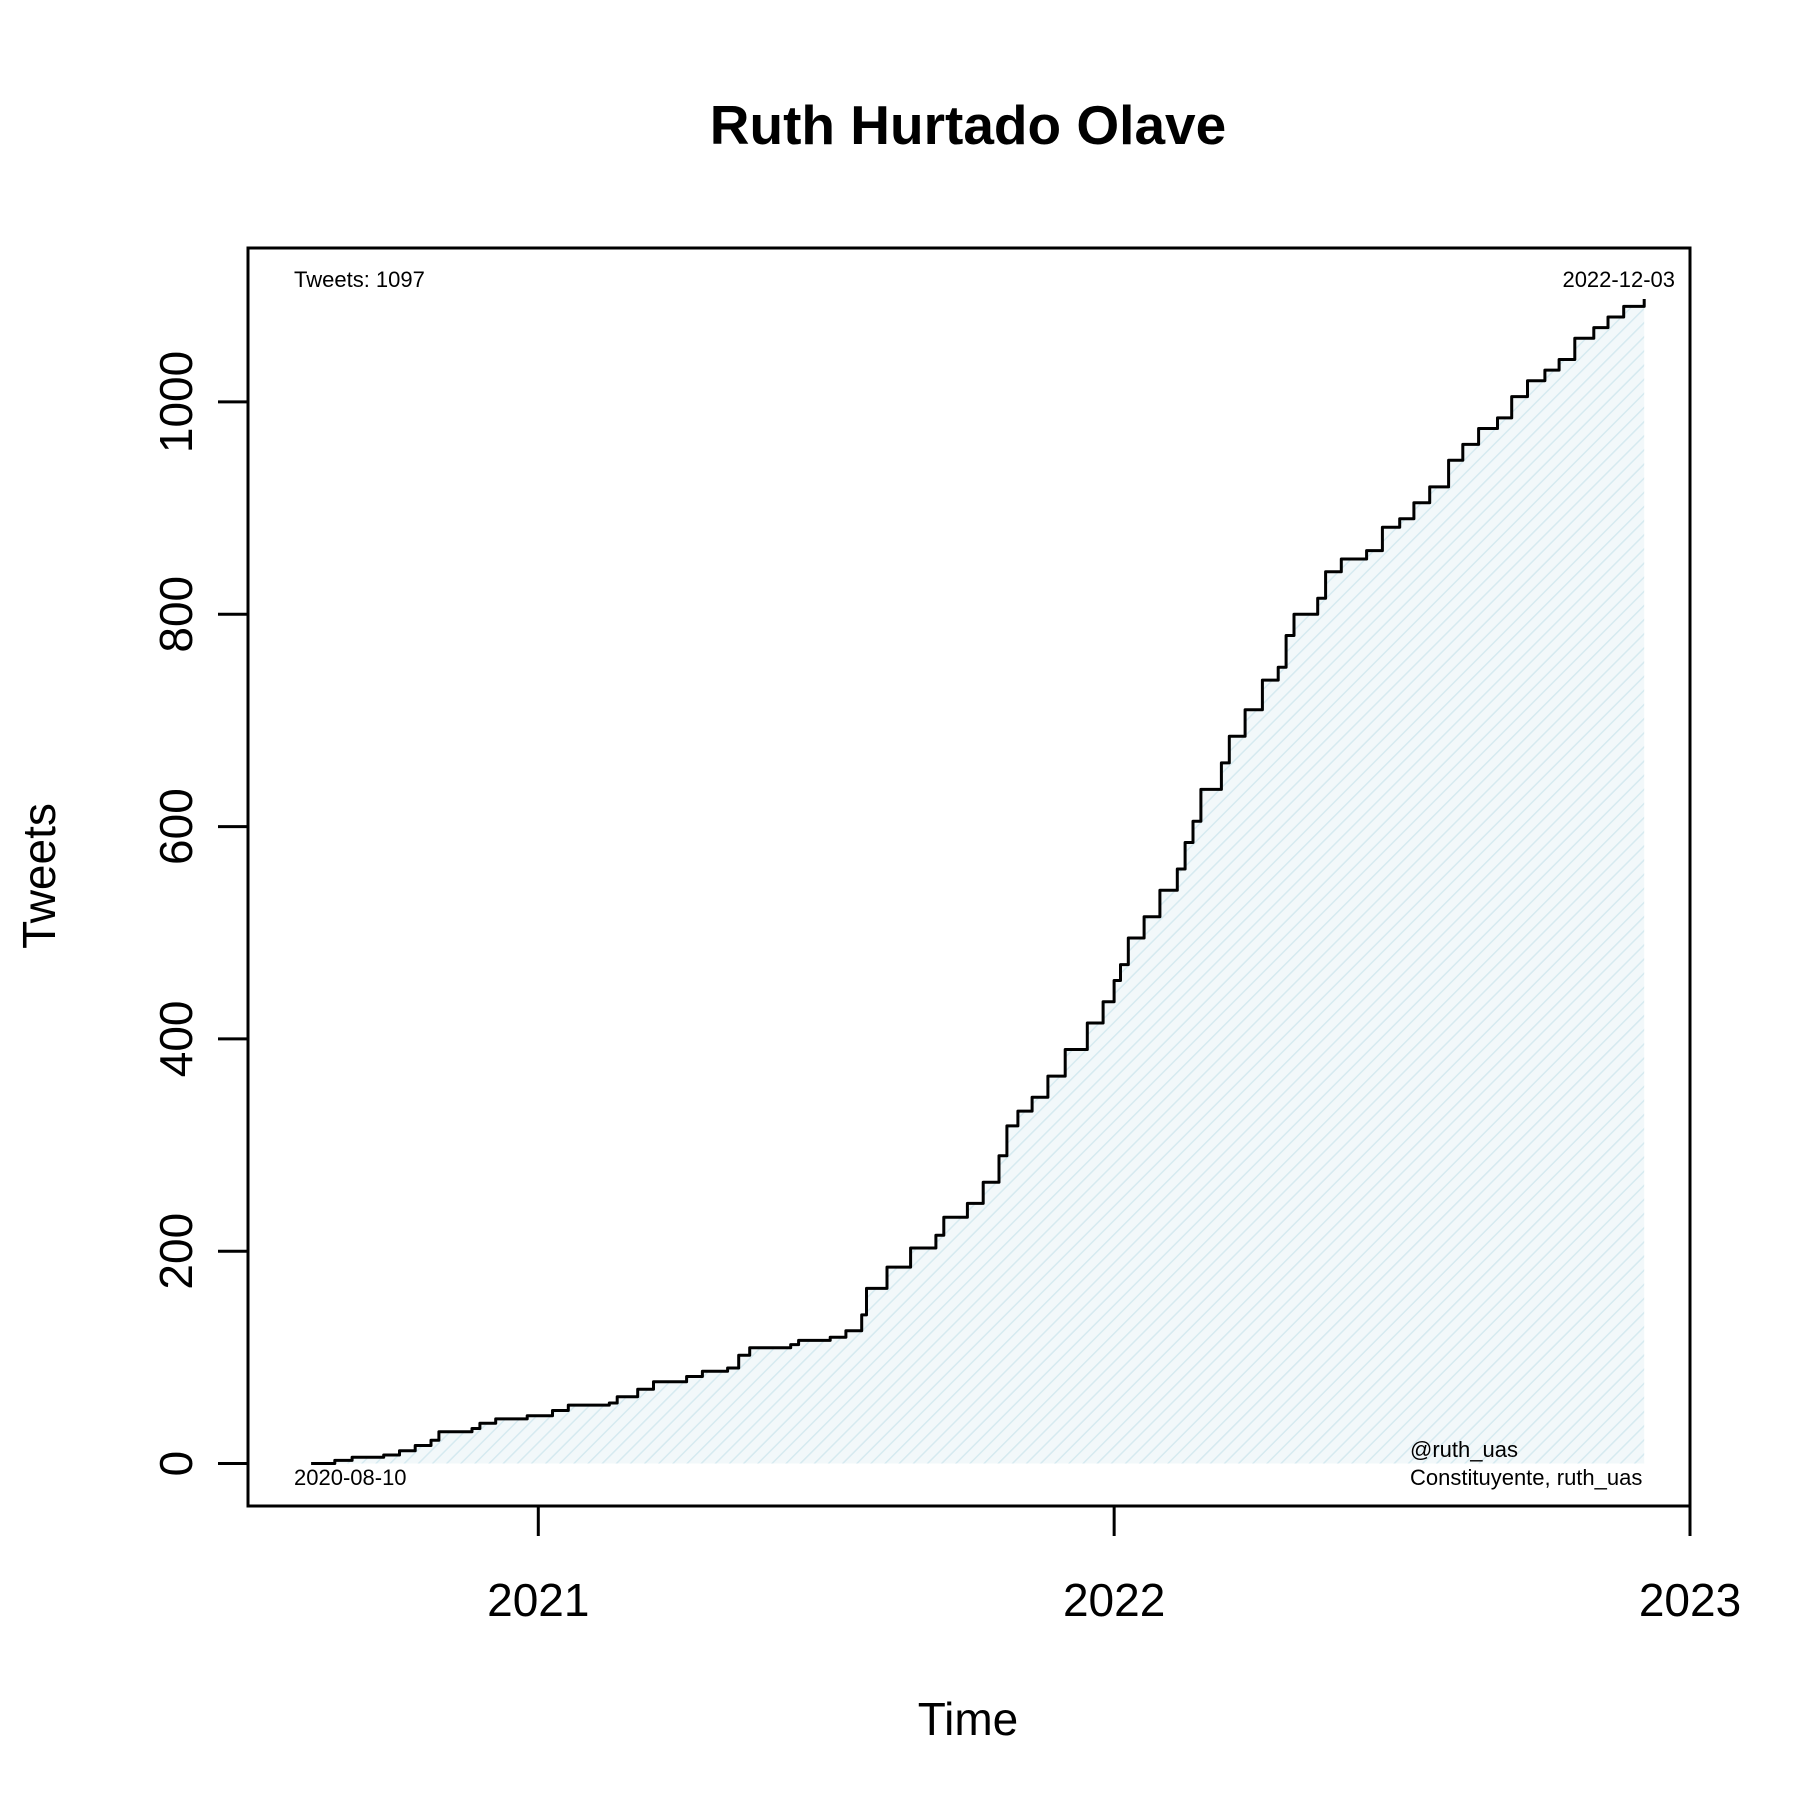 Image resolution: width=1800 pixels, height=1800 pixels. Describe the element at coordinates (39, 876) in the screenshot. I see `y-axis-label: Tweets` at that location.